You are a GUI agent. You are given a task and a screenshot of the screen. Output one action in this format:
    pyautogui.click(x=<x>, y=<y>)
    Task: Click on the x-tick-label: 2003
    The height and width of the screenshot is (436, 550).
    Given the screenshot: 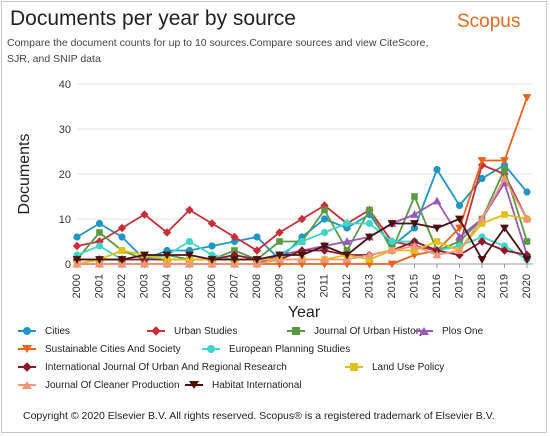 What is the action you would take?
    pyautogui.click(x=145, y=286)
    